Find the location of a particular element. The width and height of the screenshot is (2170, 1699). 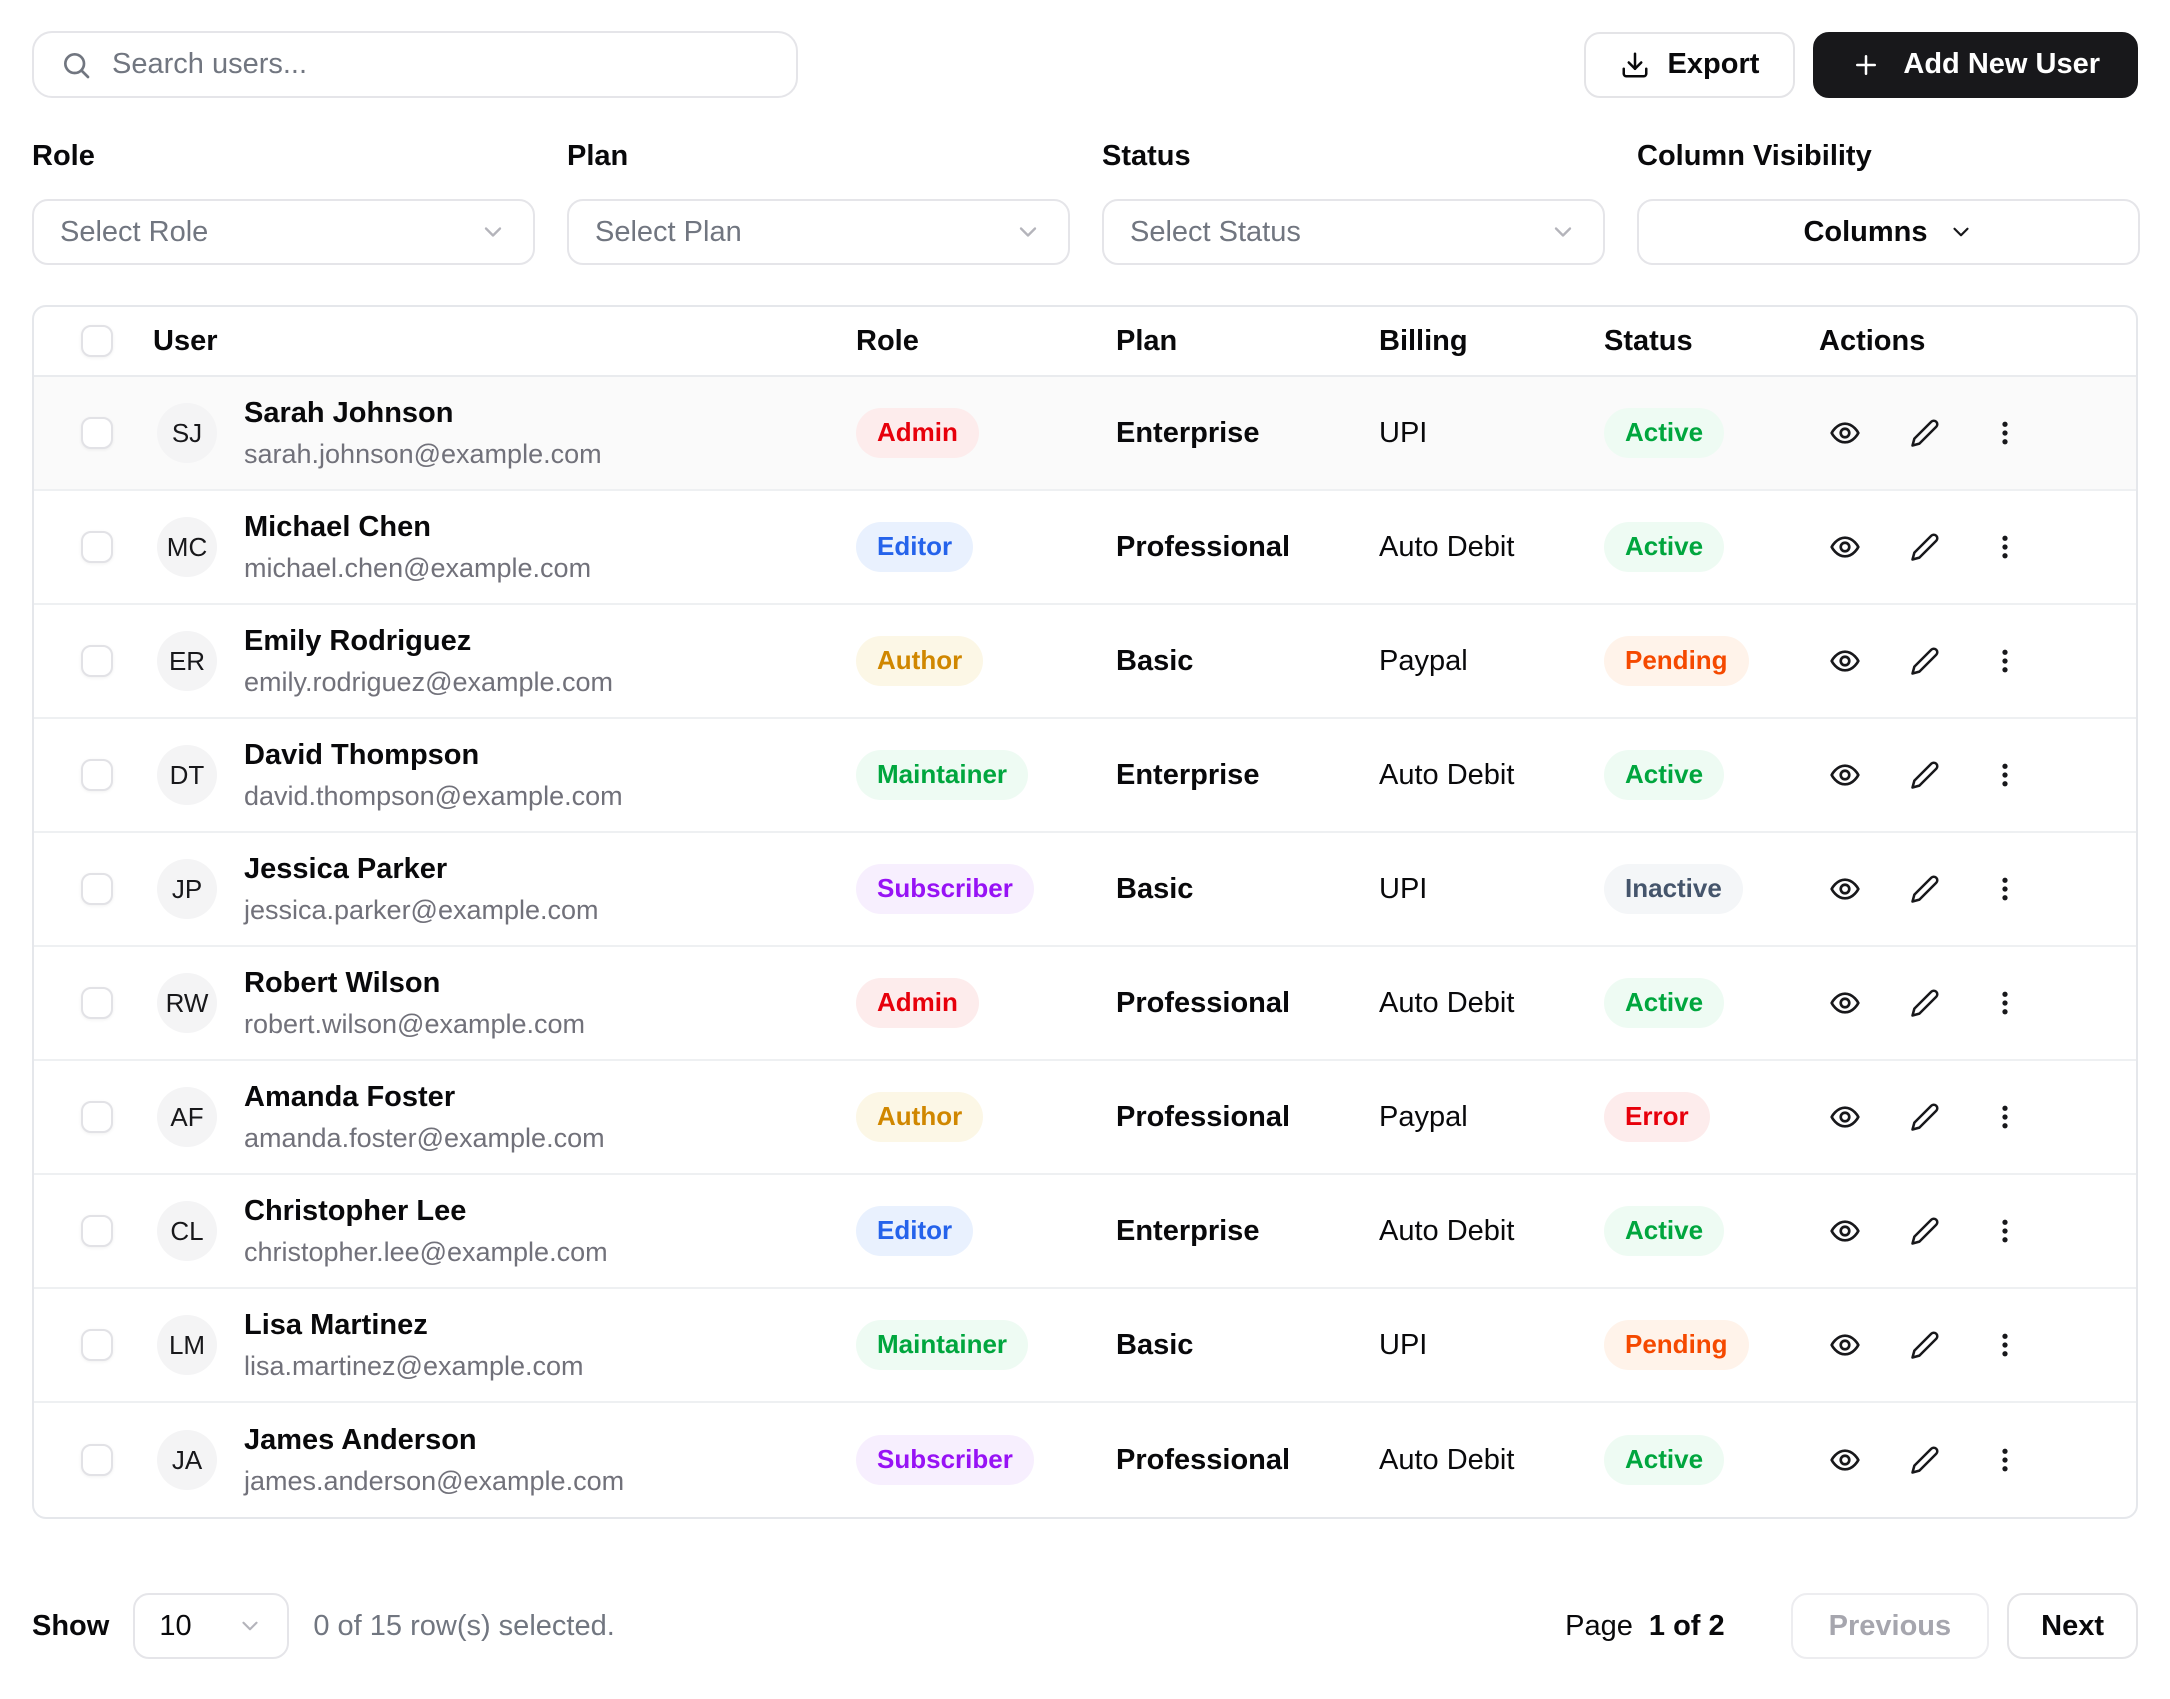

plan-select-value: Select Plan is located at coordinates (668, 231).